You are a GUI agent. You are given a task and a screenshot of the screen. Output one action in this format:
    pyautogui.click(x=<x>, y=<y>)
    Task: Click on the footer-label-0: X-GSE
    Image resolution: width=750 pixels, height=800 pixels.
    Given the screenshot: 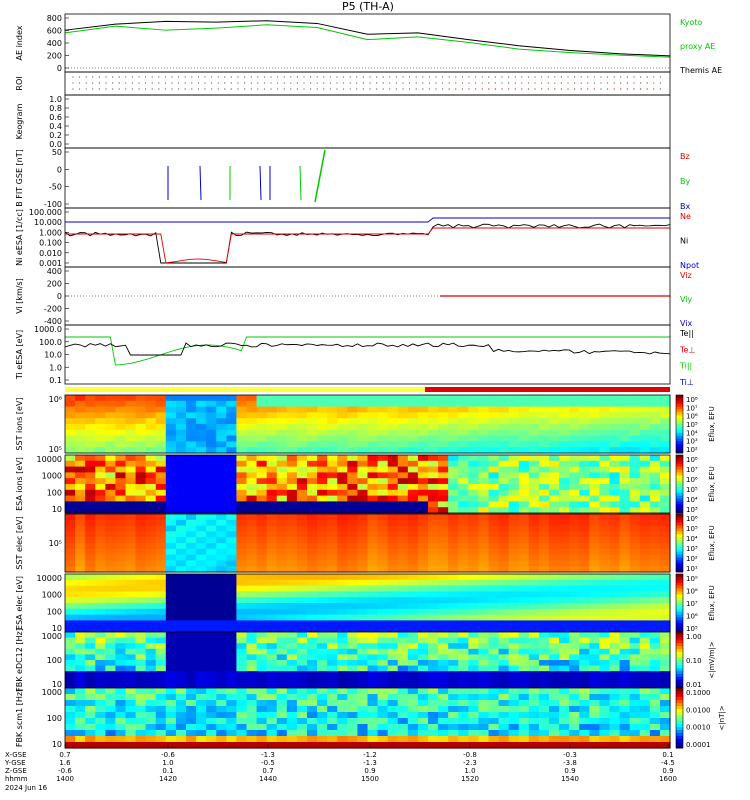 What is the action you would take?
    pyautogui.click(x=16, y=755)
    